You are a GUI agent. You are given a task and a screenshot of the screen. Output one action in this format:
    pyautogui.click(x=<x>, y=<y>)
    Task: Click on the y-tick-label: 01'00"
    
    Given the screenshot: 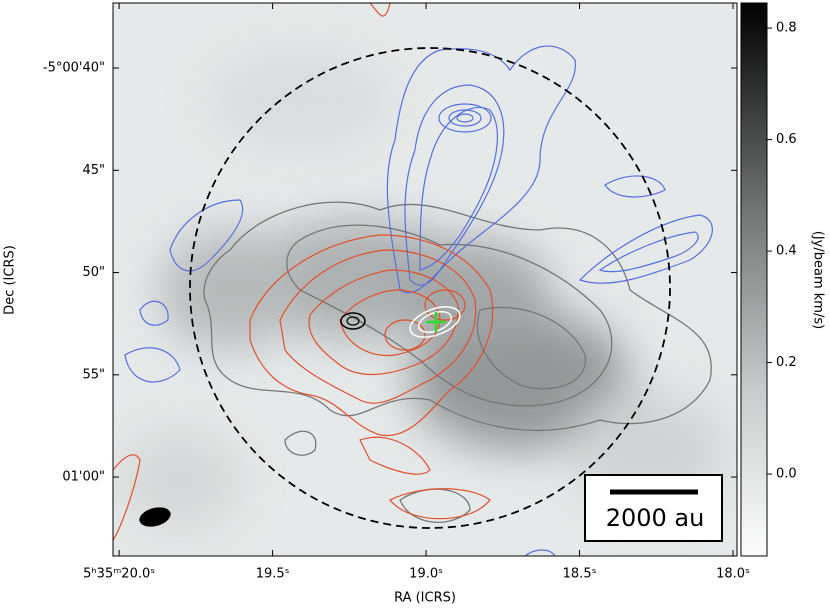 What is the action you would take?
    pyautogui.click(x=83, y=477)
    